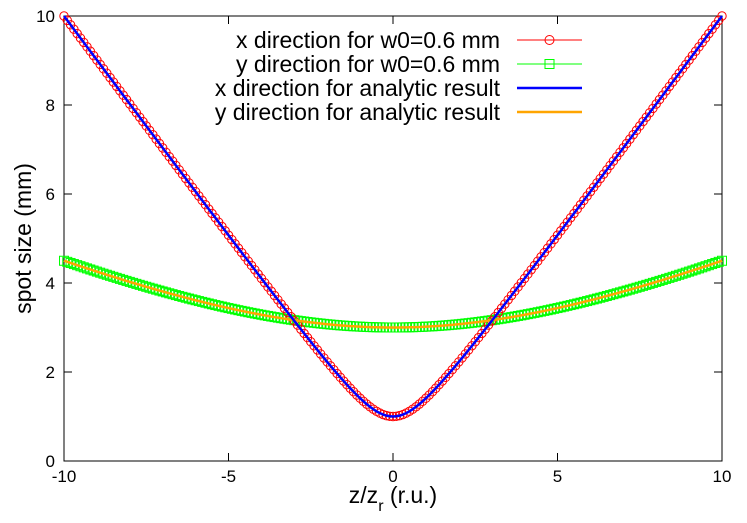  I want to click on y-axis-title: spot size (mm), so click(23, 238).